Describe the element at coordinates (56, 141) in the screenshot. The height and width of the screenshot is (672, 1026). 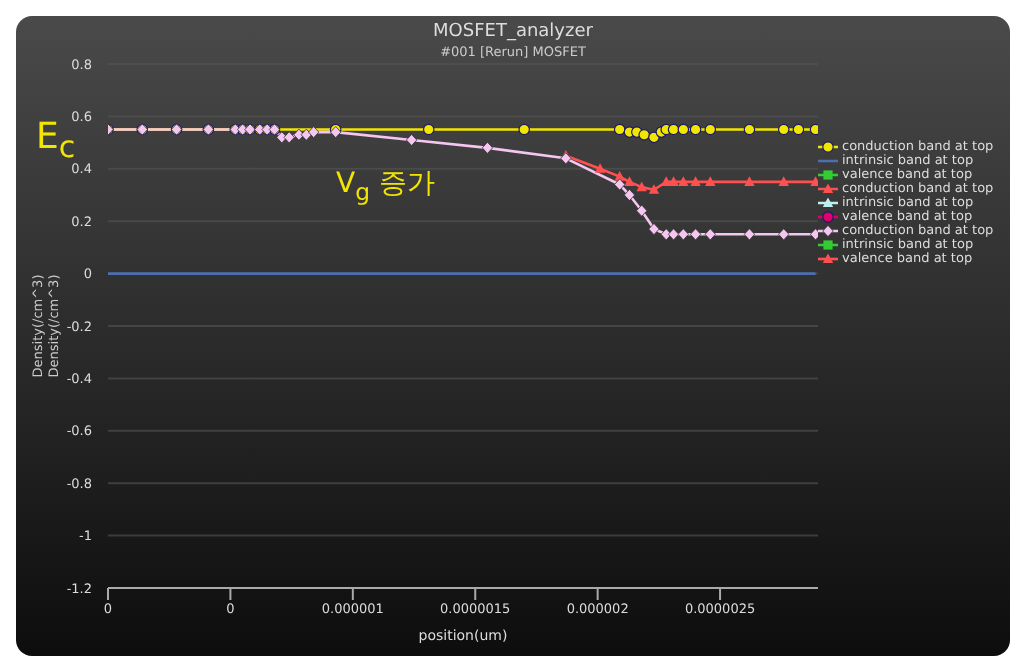
I see `text: E$_{c}$` at that location.